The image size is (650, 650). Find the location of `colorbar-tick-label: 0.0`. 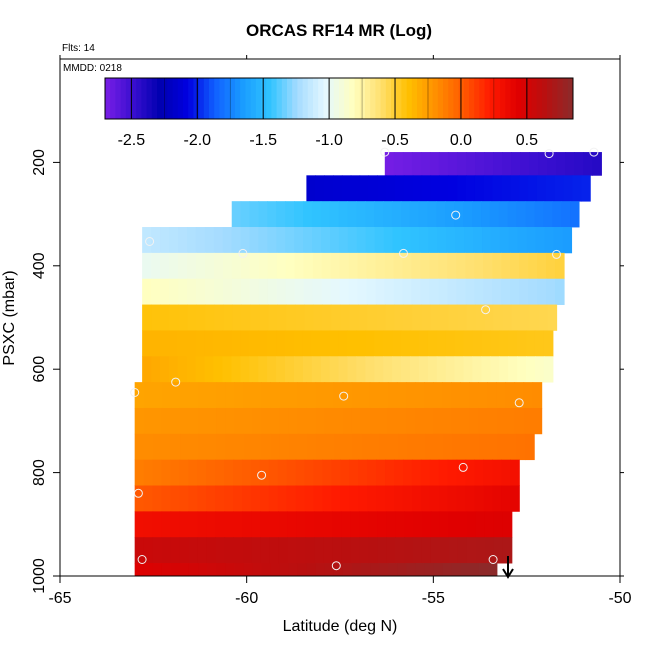

colorbar-tick-label: 0.0 is located at coordinates (461, 140).